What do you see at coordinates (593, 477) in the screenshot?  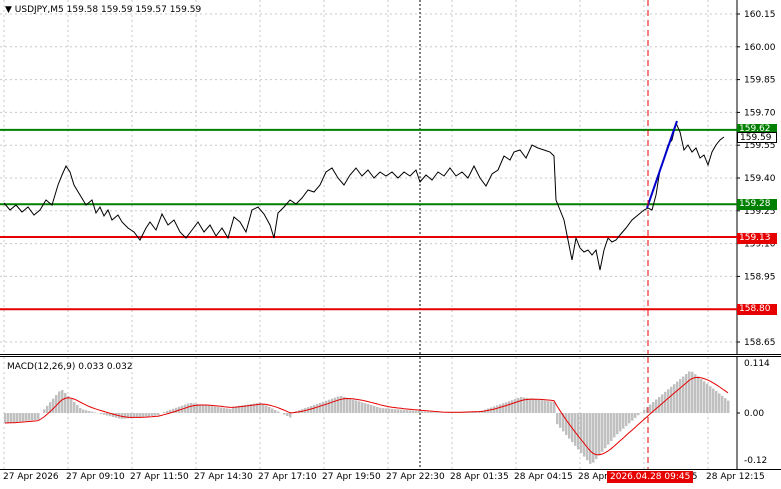 I see `time-label: 28 Apr` at bounding box center [593, 477].